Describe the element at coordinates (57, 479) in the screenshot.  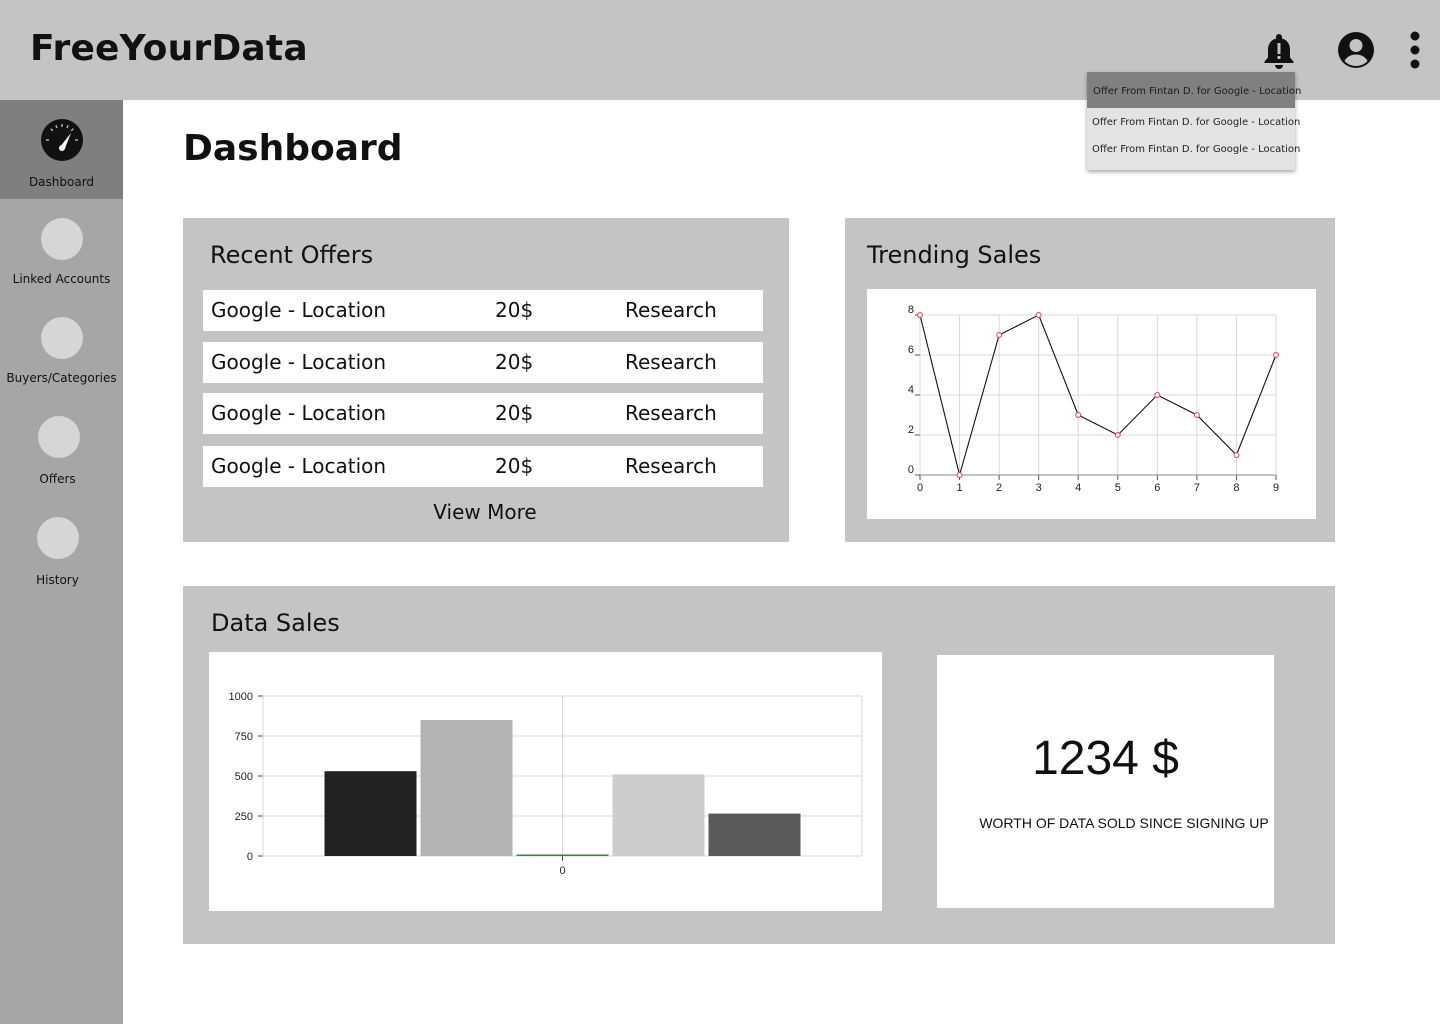
I see `sidebar-item-label: Offers` at that location.